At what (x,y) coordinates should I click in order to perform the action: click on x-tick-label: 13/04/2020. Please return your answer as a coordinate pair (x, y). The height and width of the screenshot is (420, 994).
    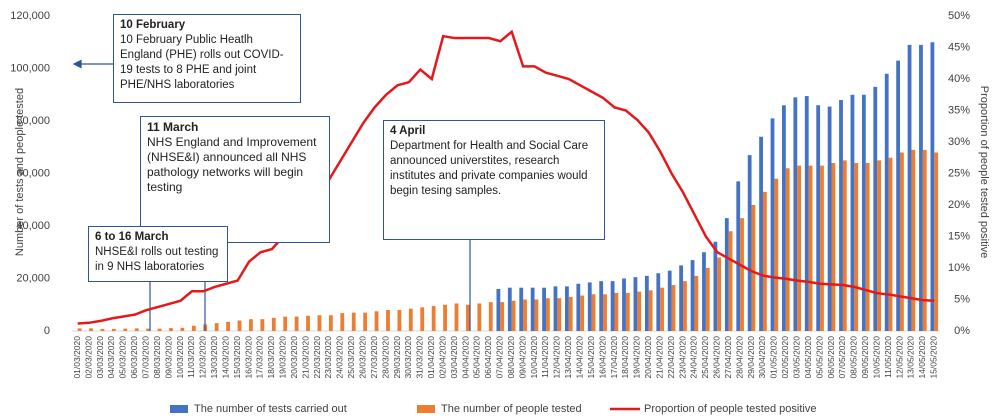
    Looking at the image, I should click on (568, 357).